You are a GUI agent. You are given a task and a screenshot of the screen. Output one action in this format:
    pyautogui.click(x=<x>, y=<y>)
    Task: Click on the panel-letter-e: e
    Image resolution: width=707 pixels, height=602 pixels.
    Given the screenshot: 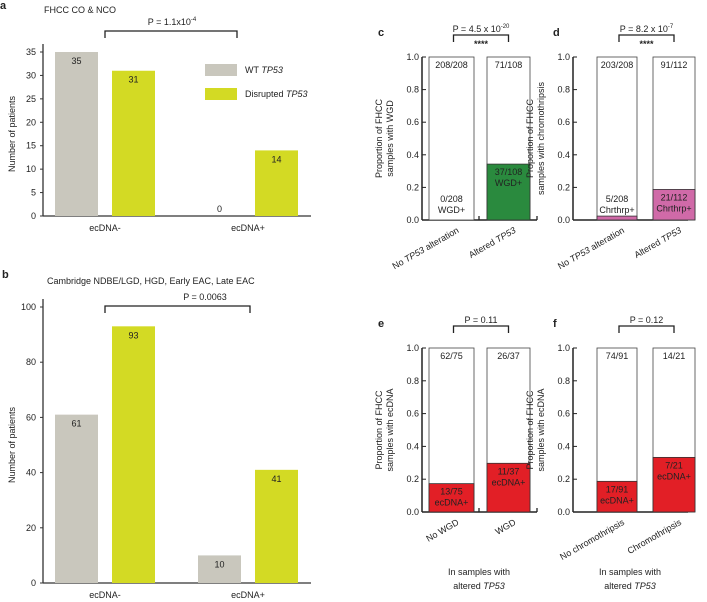 What is the action you would take?
    pyautogui.click(x=381, y=324)
    